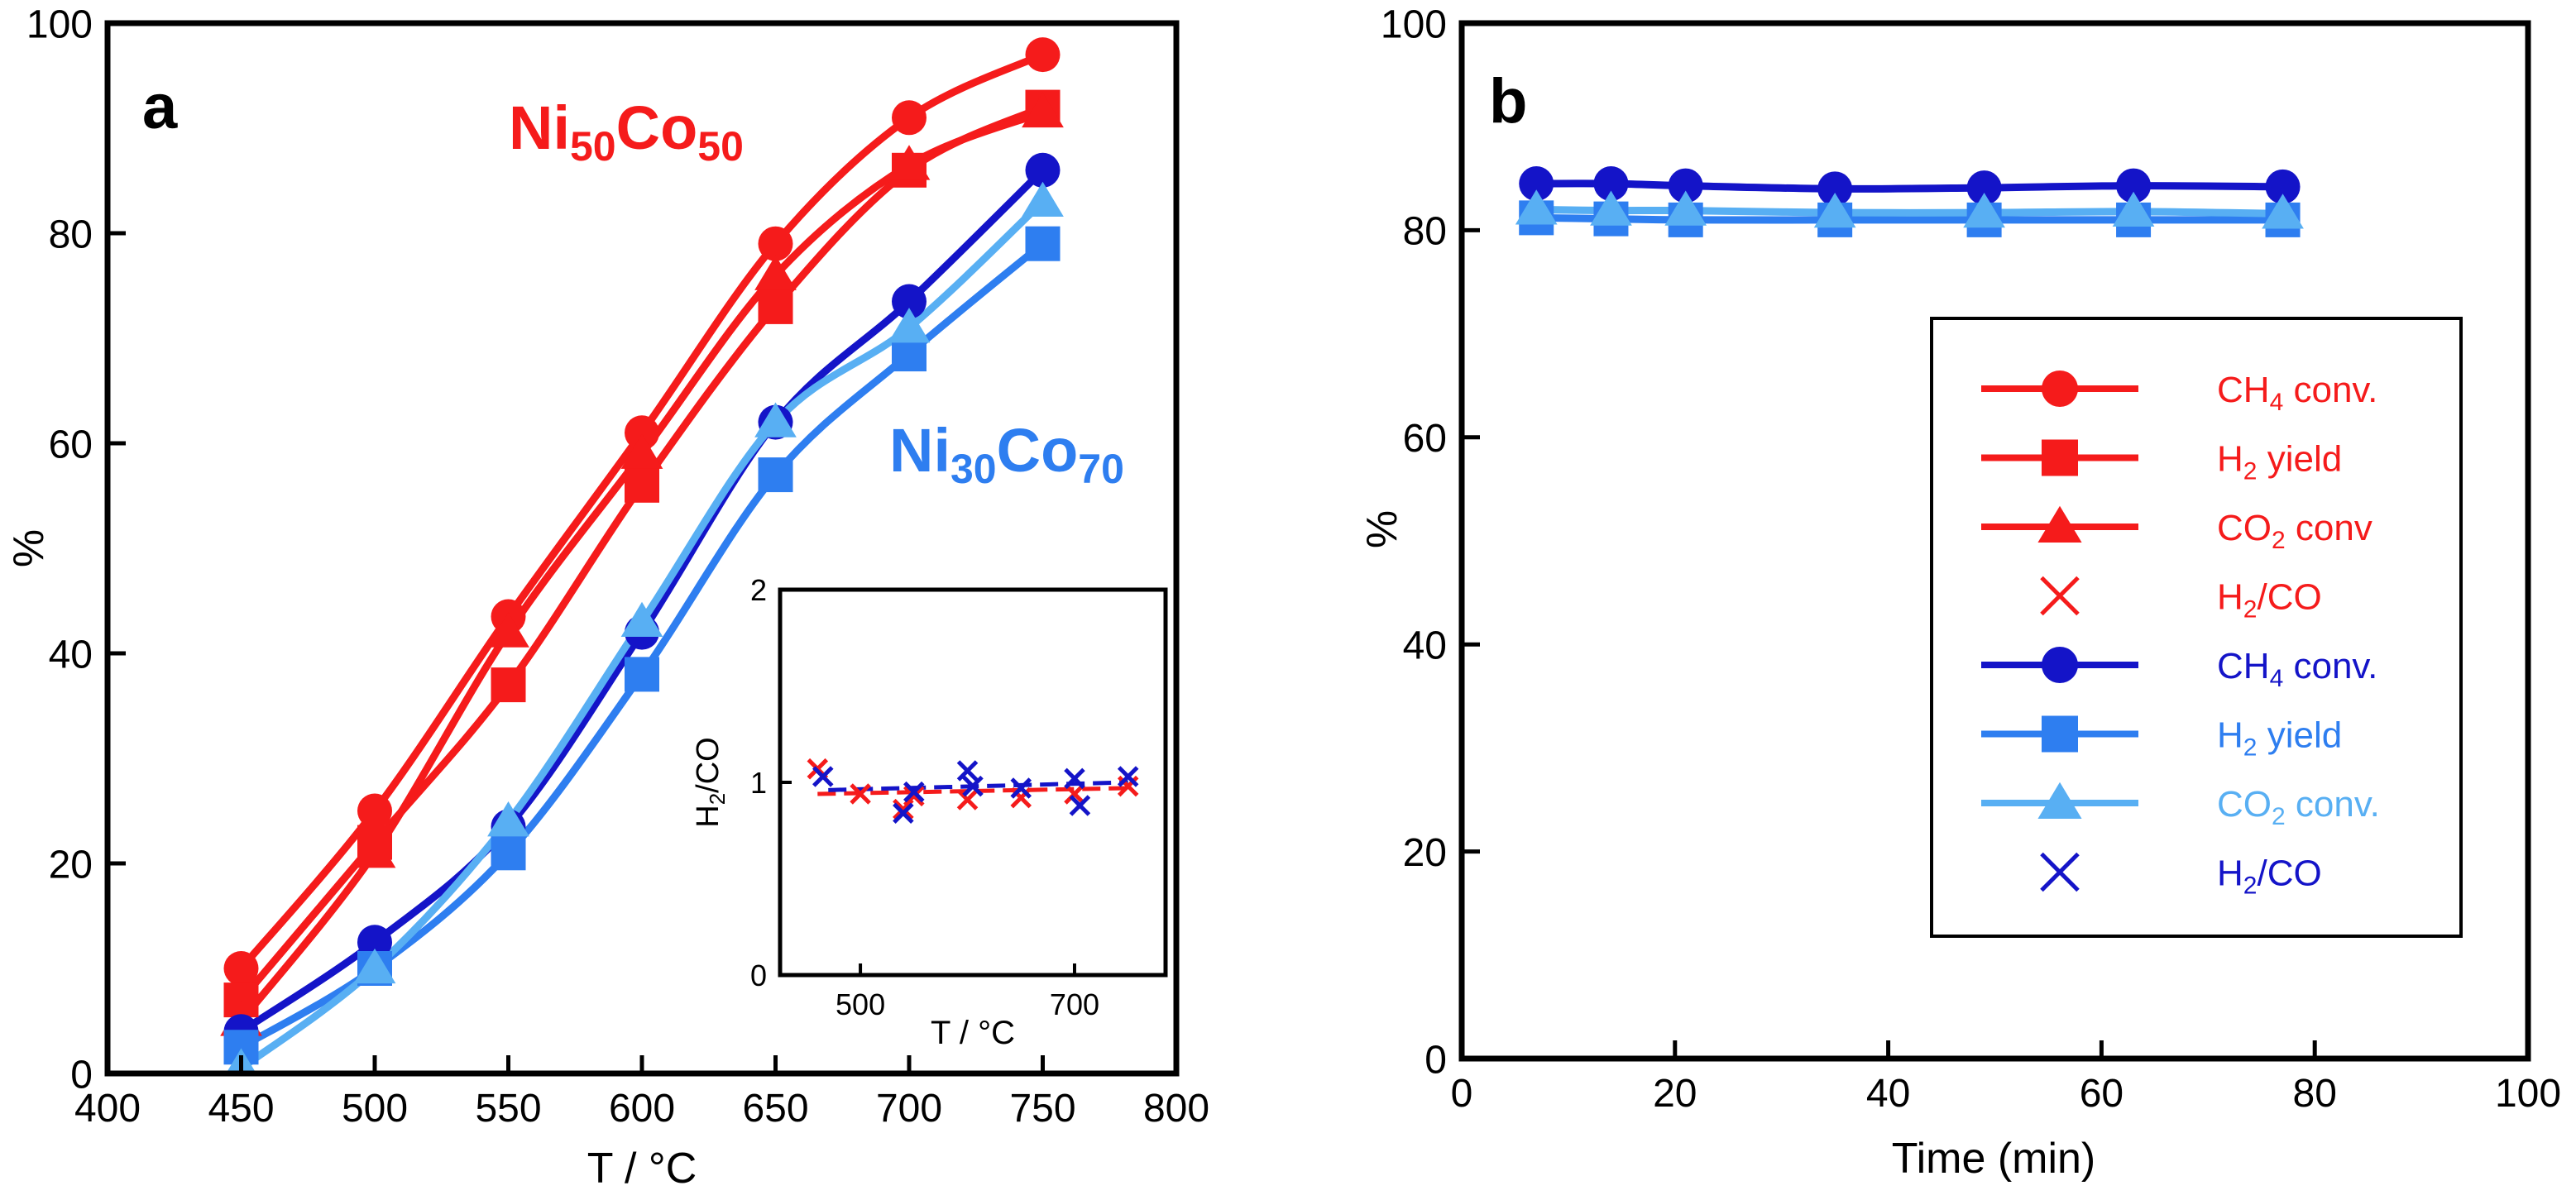 The image size is (2576, 1200). Describe the element at coordinates (642, 1109) in the screenshot. I see `panel-a-xtick-label: 600` at that location.